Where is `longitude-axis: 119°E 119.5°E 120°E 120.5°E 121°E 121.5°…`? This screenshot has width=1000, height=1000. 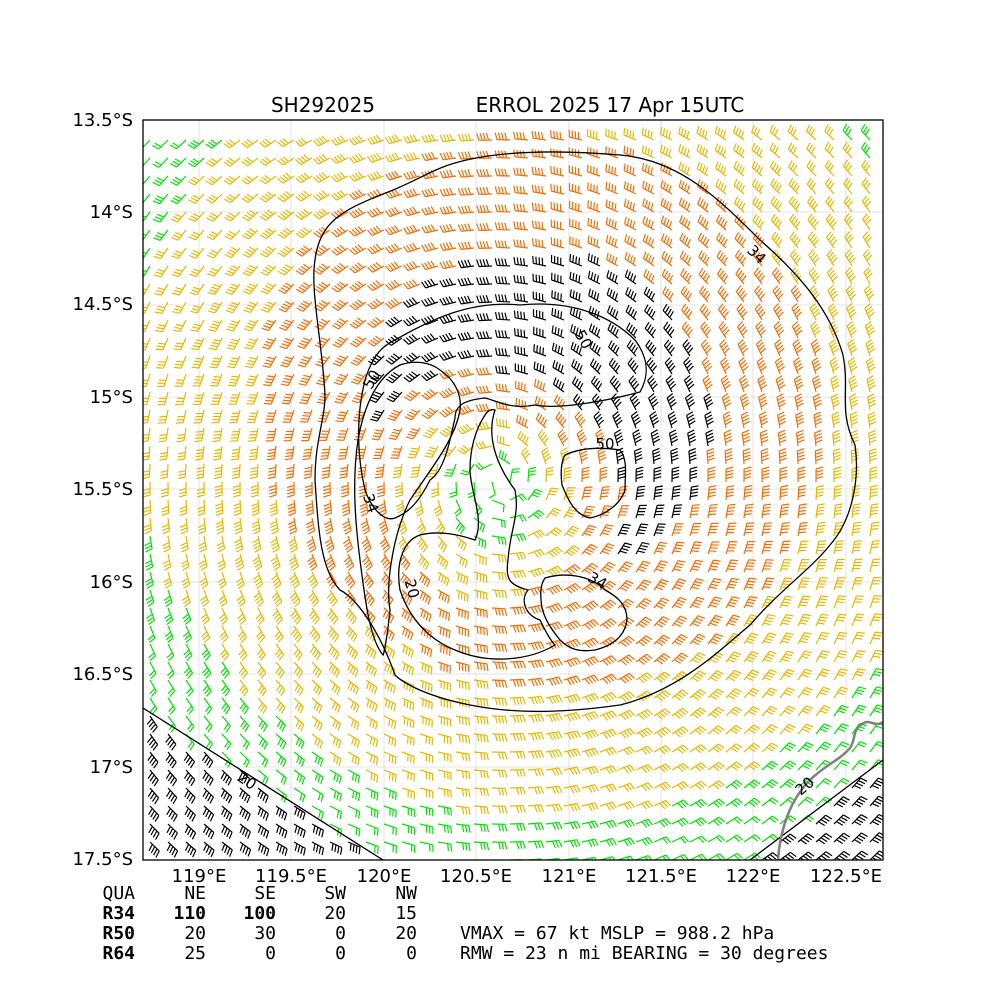
longitude-axis: 119°E 119.5°E 120°E 120.5°E 121°E 121.5°… is located at coordinates (527, 876).